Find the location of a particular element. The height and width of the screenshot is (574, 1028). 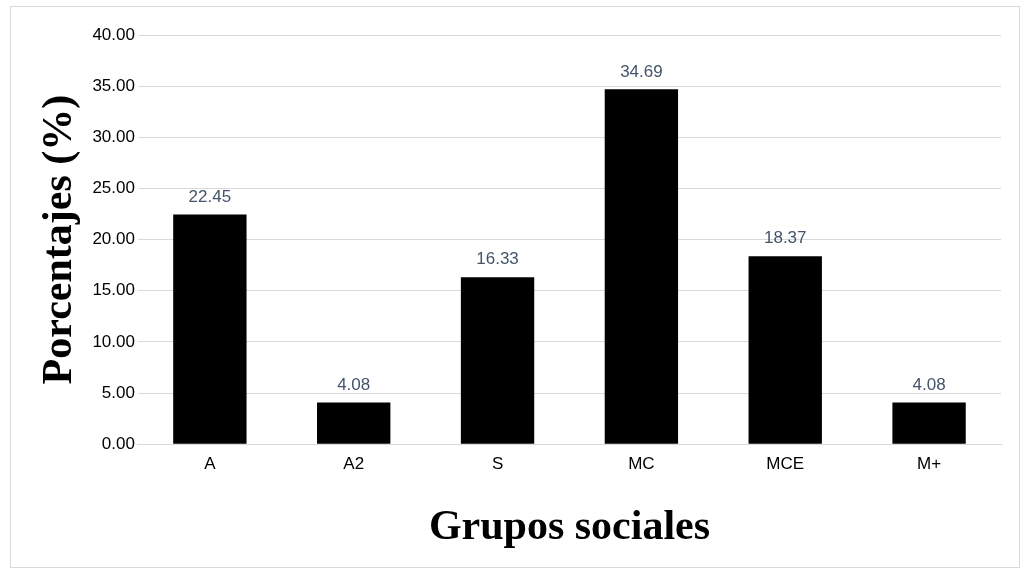

y-tick-label: 25.00 is located at coordinates (113, 188).